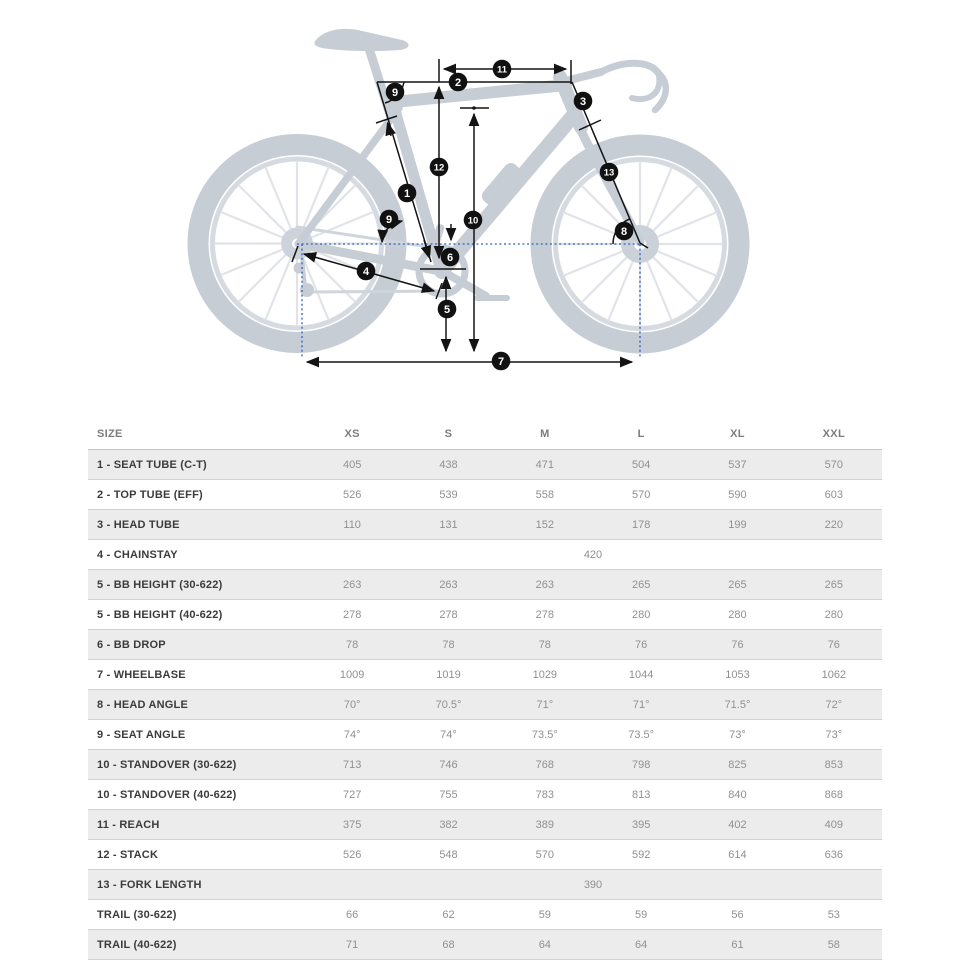 Image resolution: width=970 pixels, height=970 pixels. What do you see at coordinates (485, 914) in the screenshot?
I see `table-row: TRAIL (30-622) 66 62 59 59 56 53` at bounding box center [485, 914].